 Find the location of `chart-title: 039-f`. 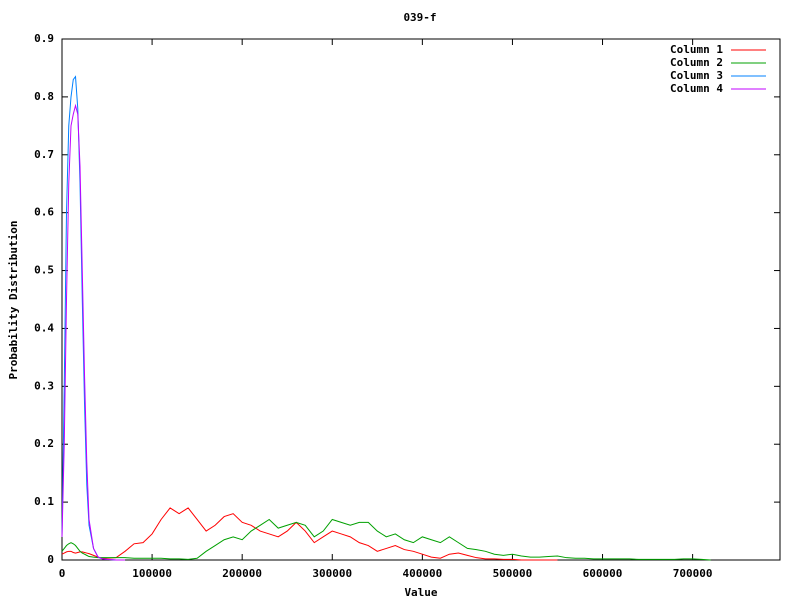

chart-title: 039-f is located at coordinates (419, 17).